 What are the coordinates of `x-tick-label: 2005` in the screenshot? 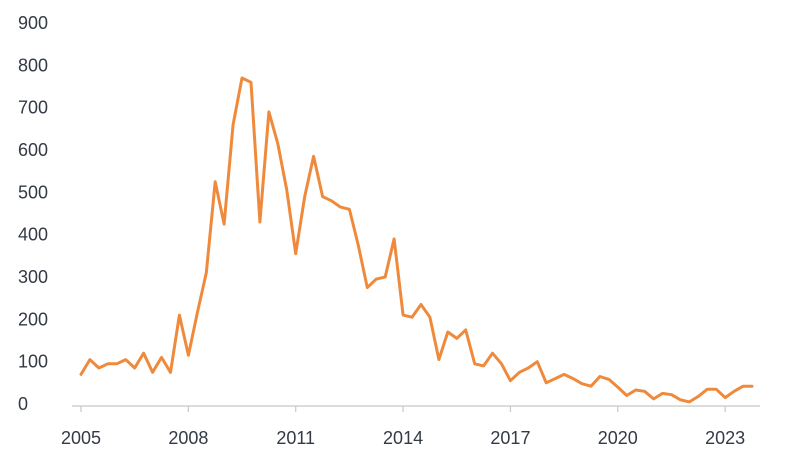 It's located at (81, 438).